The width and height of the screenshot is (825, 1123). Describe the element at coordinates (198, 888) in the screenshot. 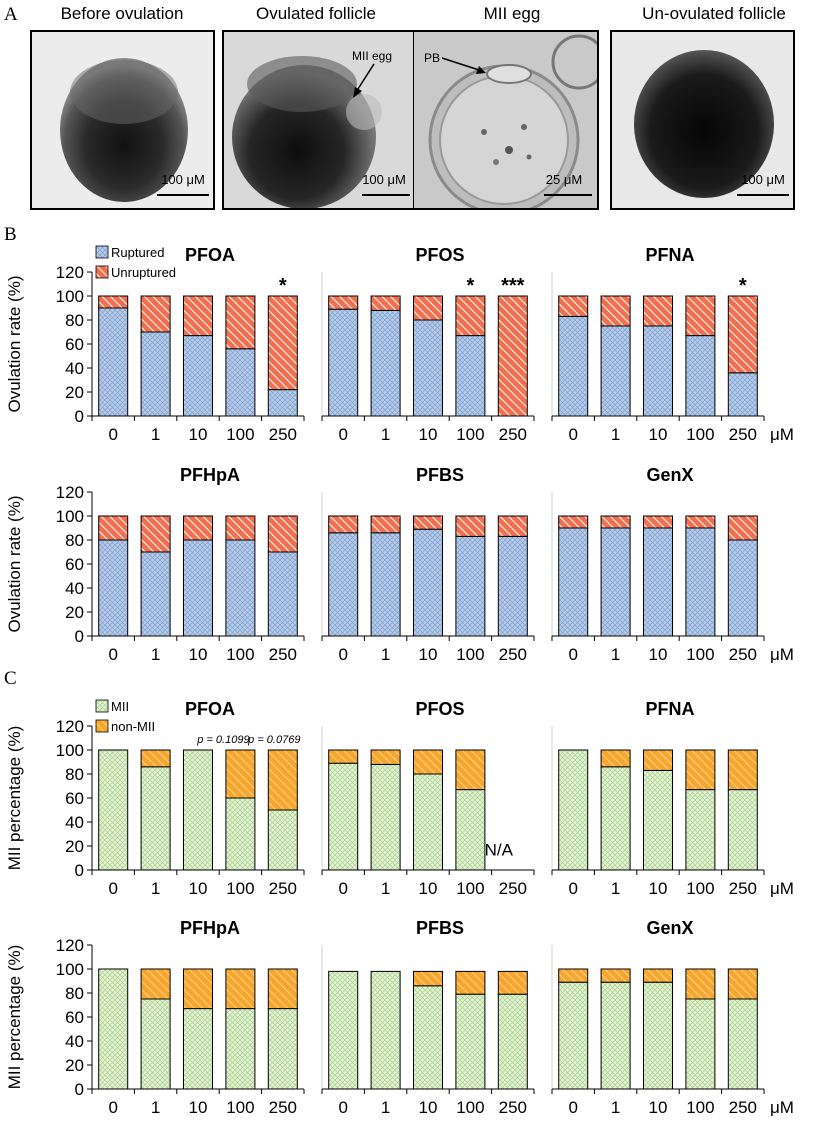

I see `chart7-x-tick-label: 10` at that location.